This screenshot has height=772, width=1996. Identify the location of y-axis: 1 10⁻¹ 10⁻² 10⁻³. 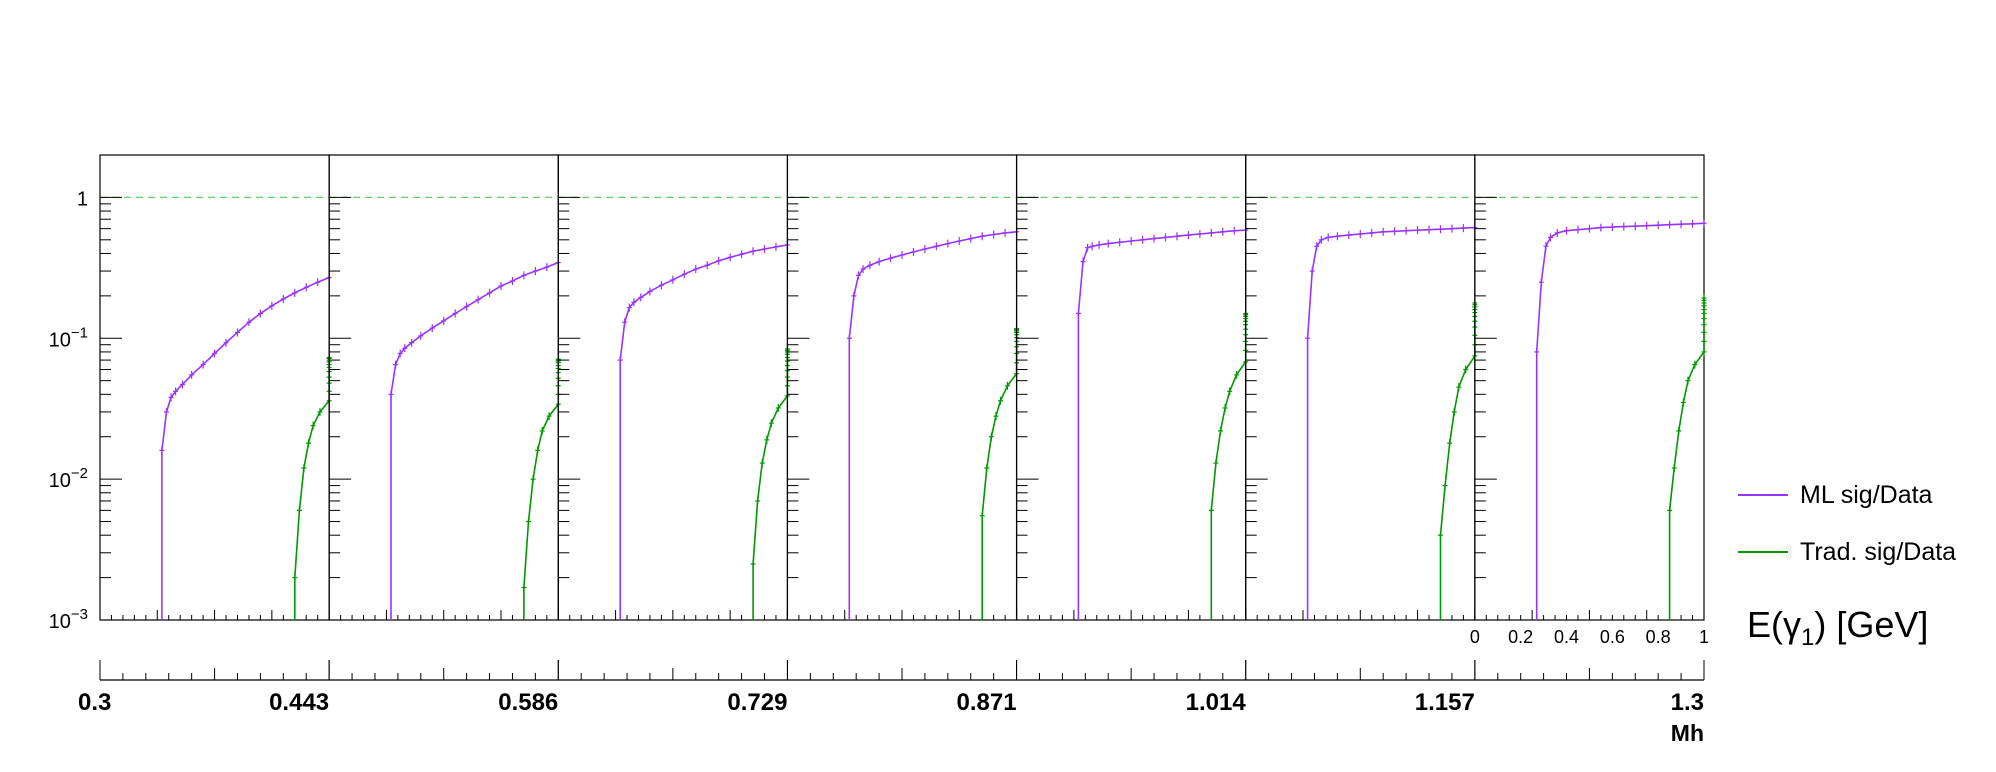
(68, 410).